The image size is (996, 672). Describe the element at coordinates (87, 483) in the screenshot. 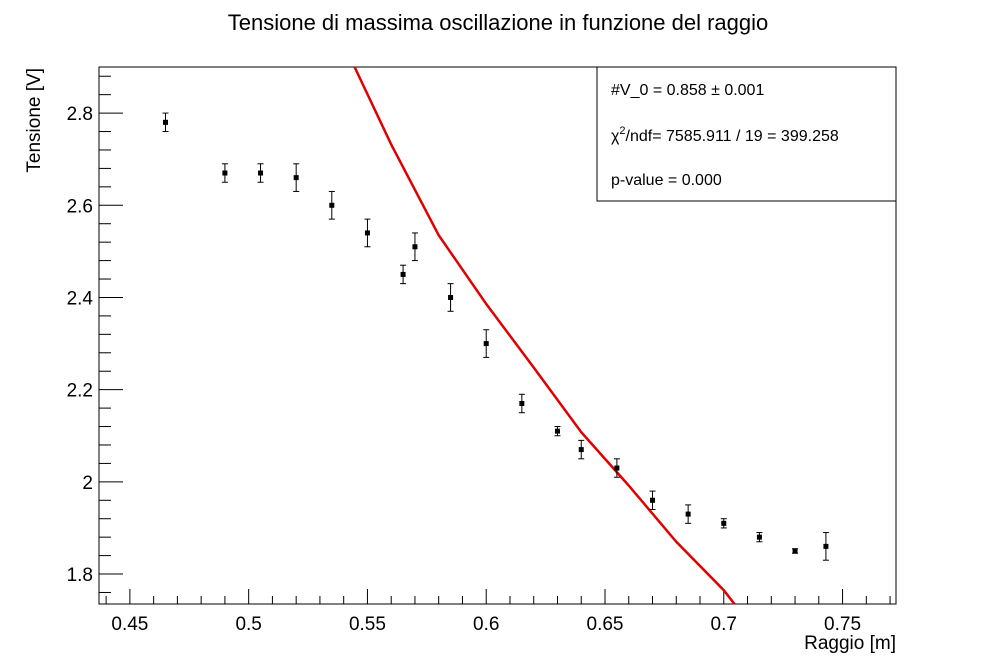

I see `y-tick-label: 2` at that location.